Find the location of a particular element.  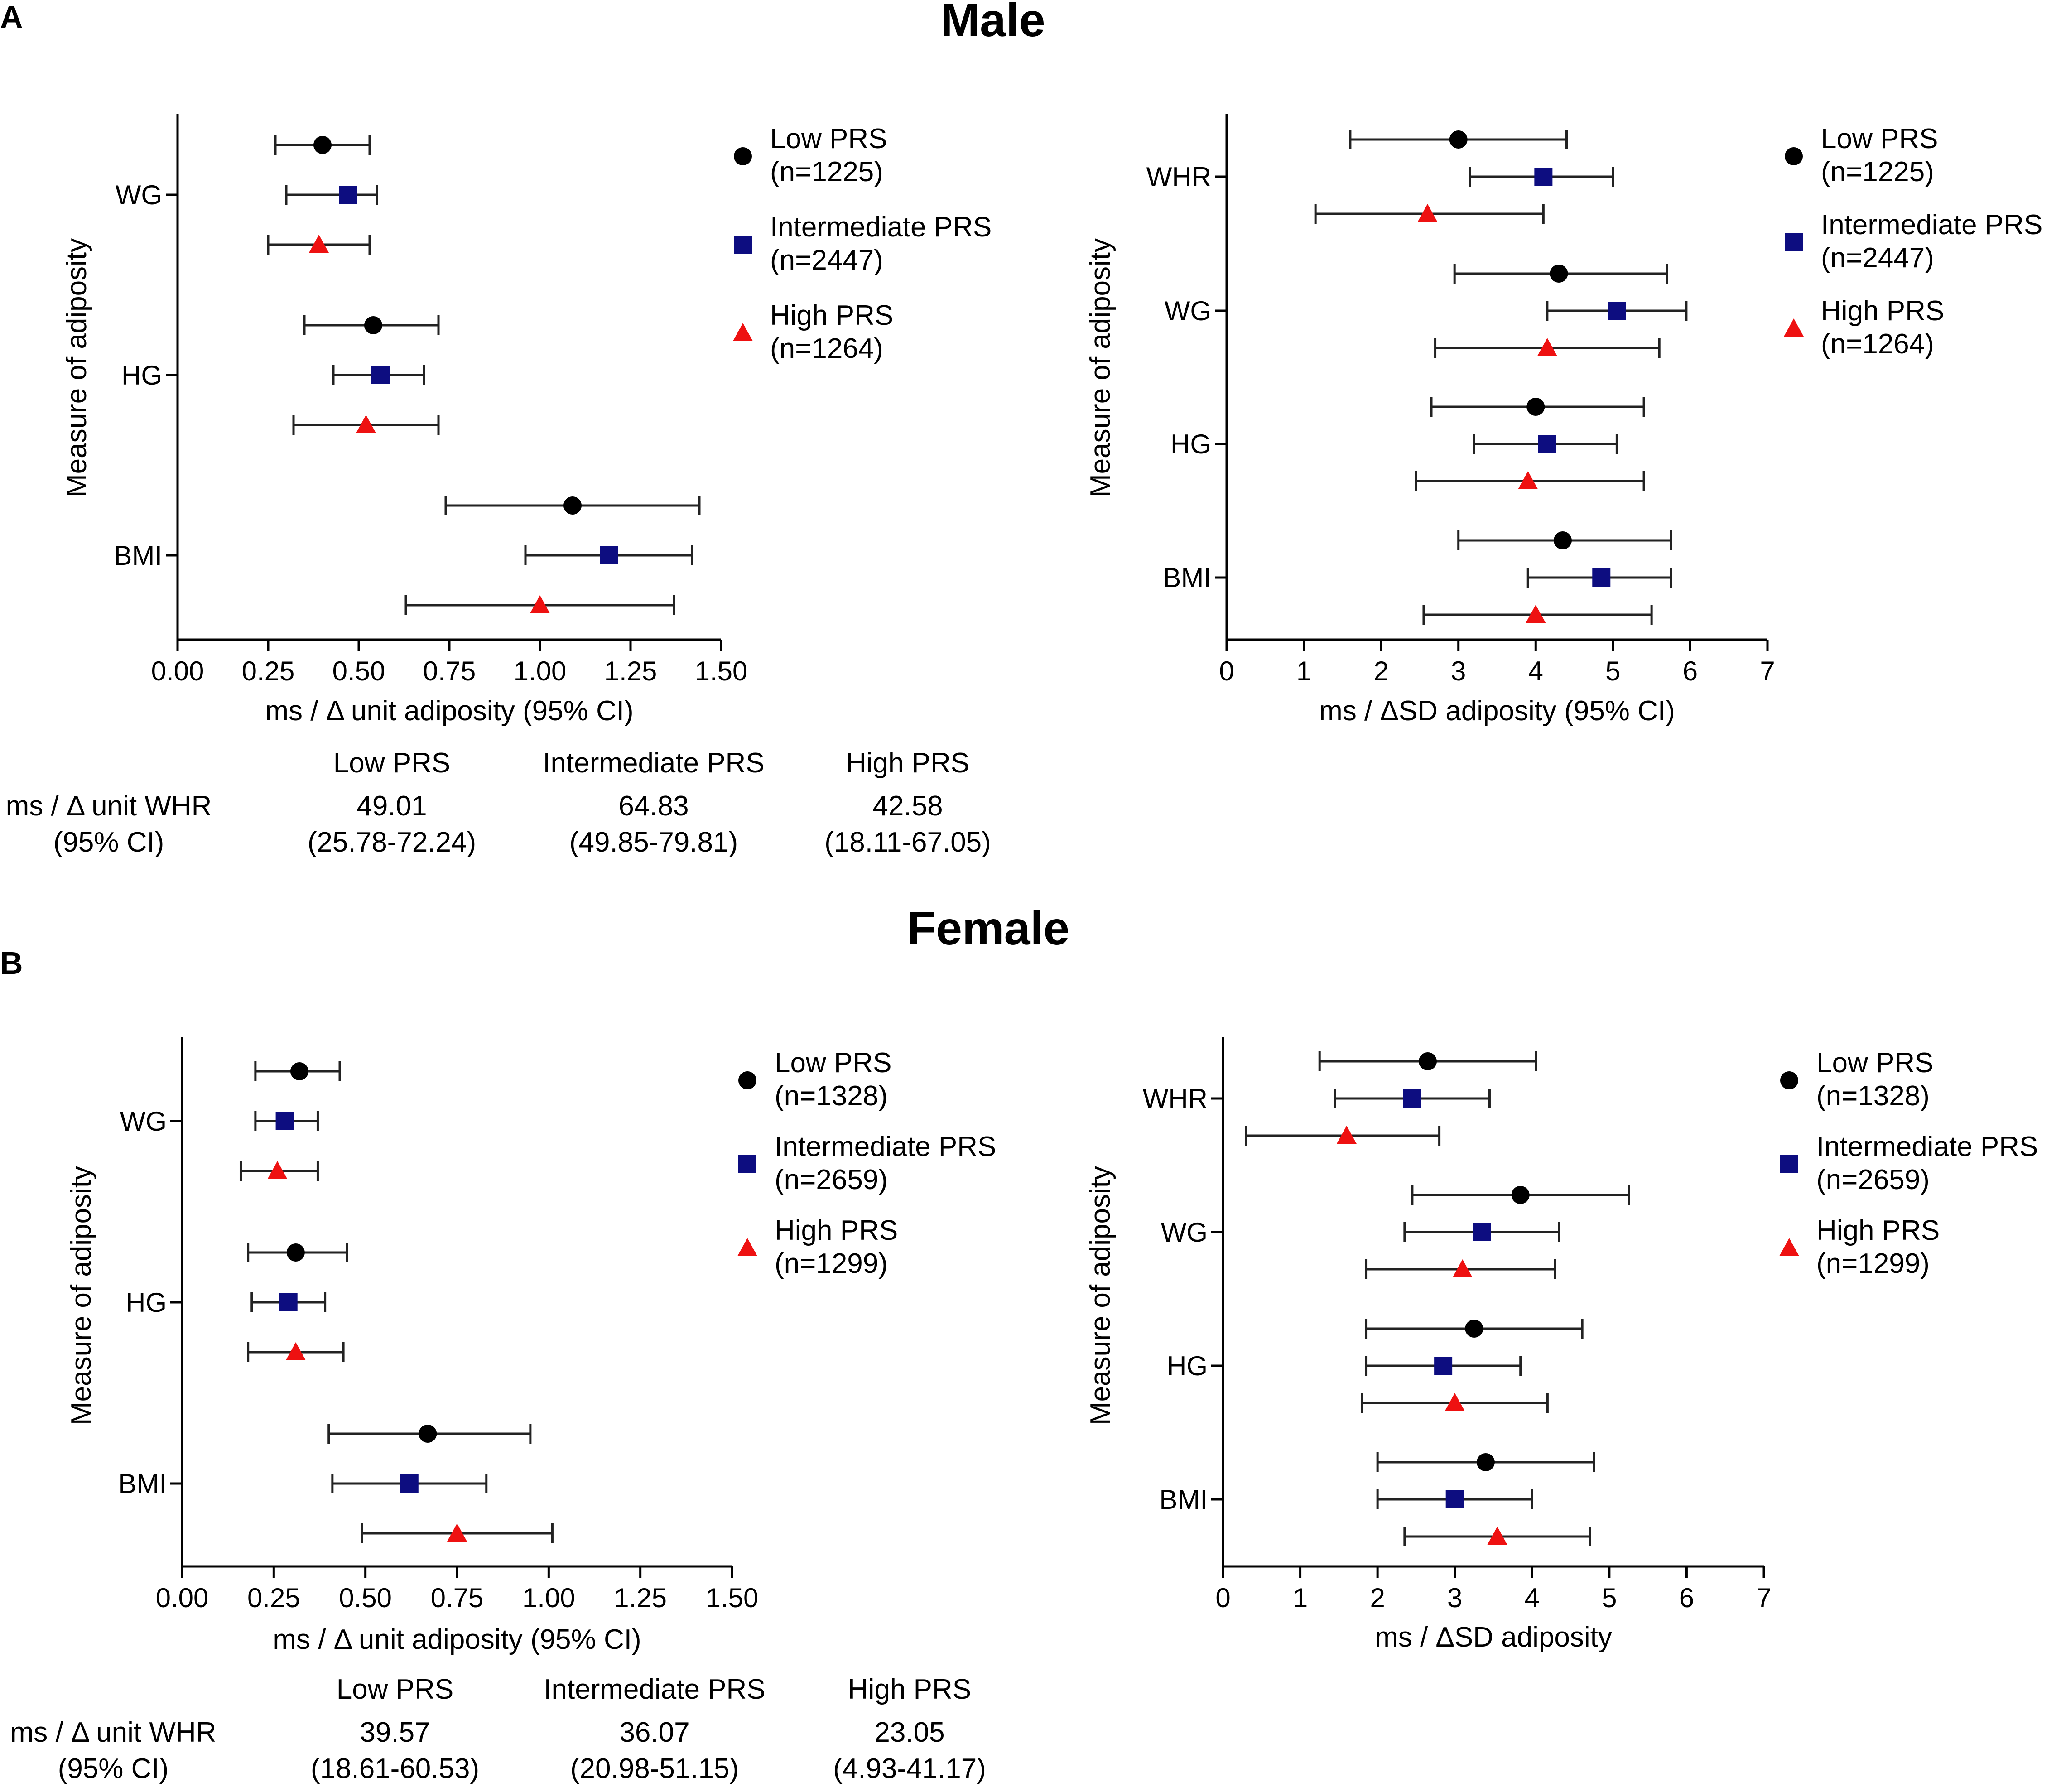

x-tick-label: 0 is located at coordinates (1222, 1598).